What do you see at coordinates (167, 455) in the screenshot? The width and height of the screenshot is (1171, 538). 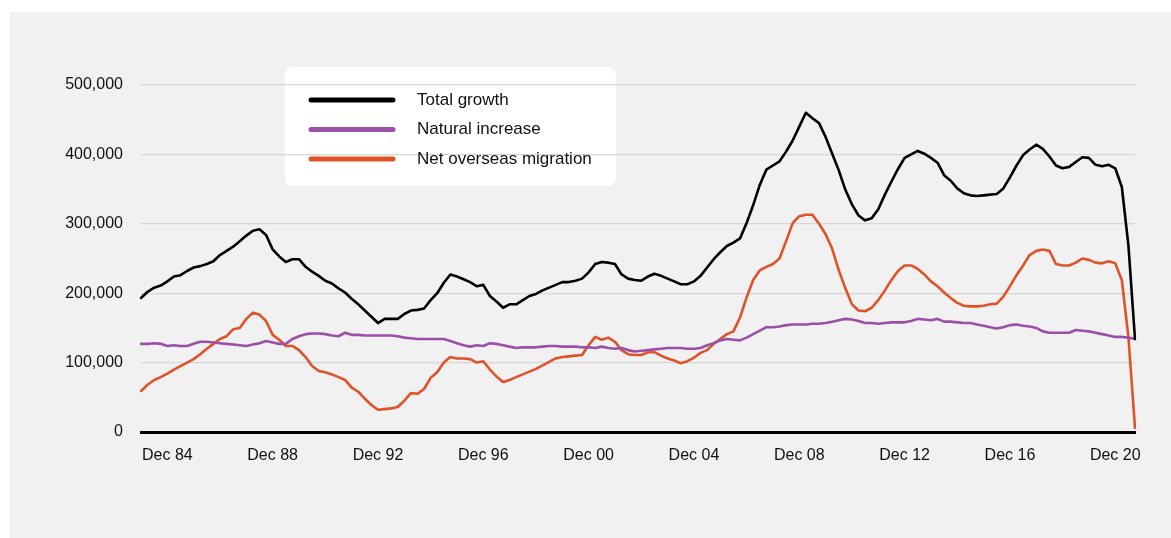 I see `x-tick-label: Dec 84` at bounding box center [167, 455].